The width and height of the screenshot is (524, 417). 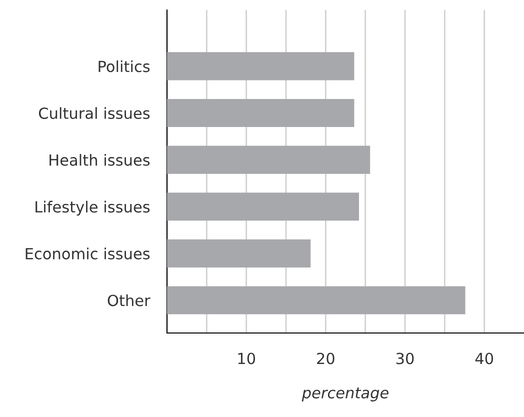 I want to click on x-tick-label: 20, so click(x=325, y=358).